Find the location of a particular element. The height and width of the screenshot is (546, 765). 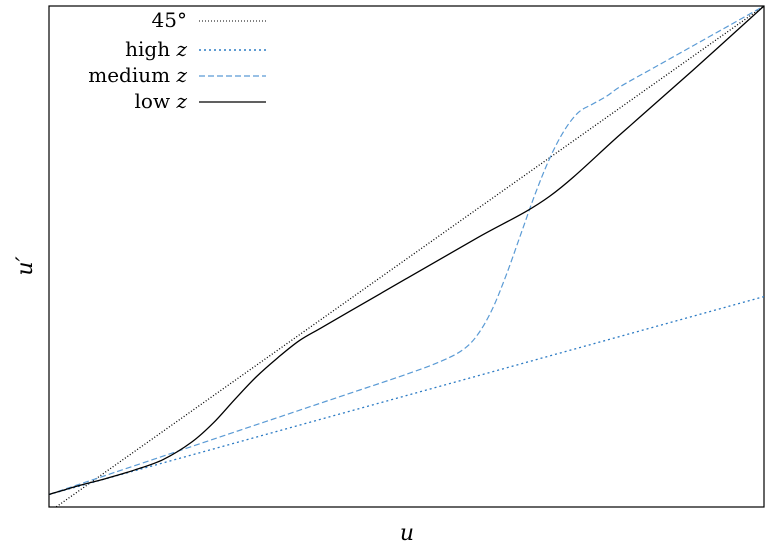

legend-item-high-z: high z is located at coordinates (195, 49).